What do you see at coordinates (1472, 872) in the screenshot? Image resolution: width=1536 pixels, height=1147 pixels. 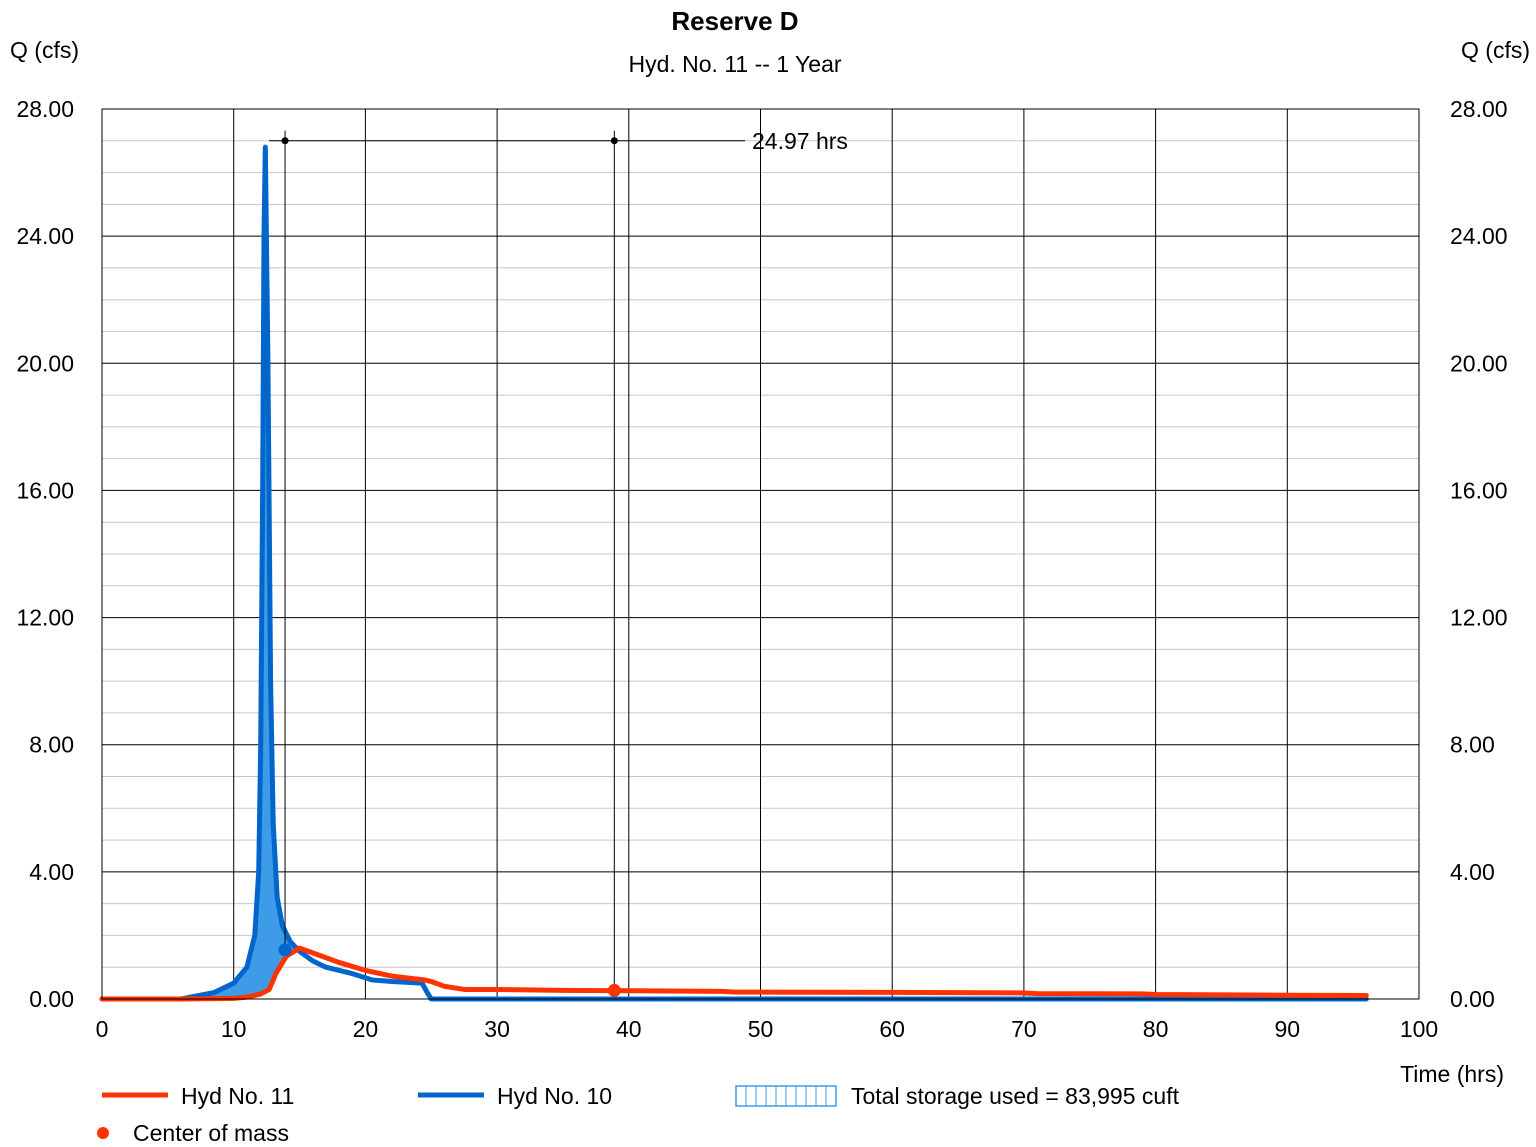 I see `y-tick-label-right: 4.00` at bounding box center [1472, 872].